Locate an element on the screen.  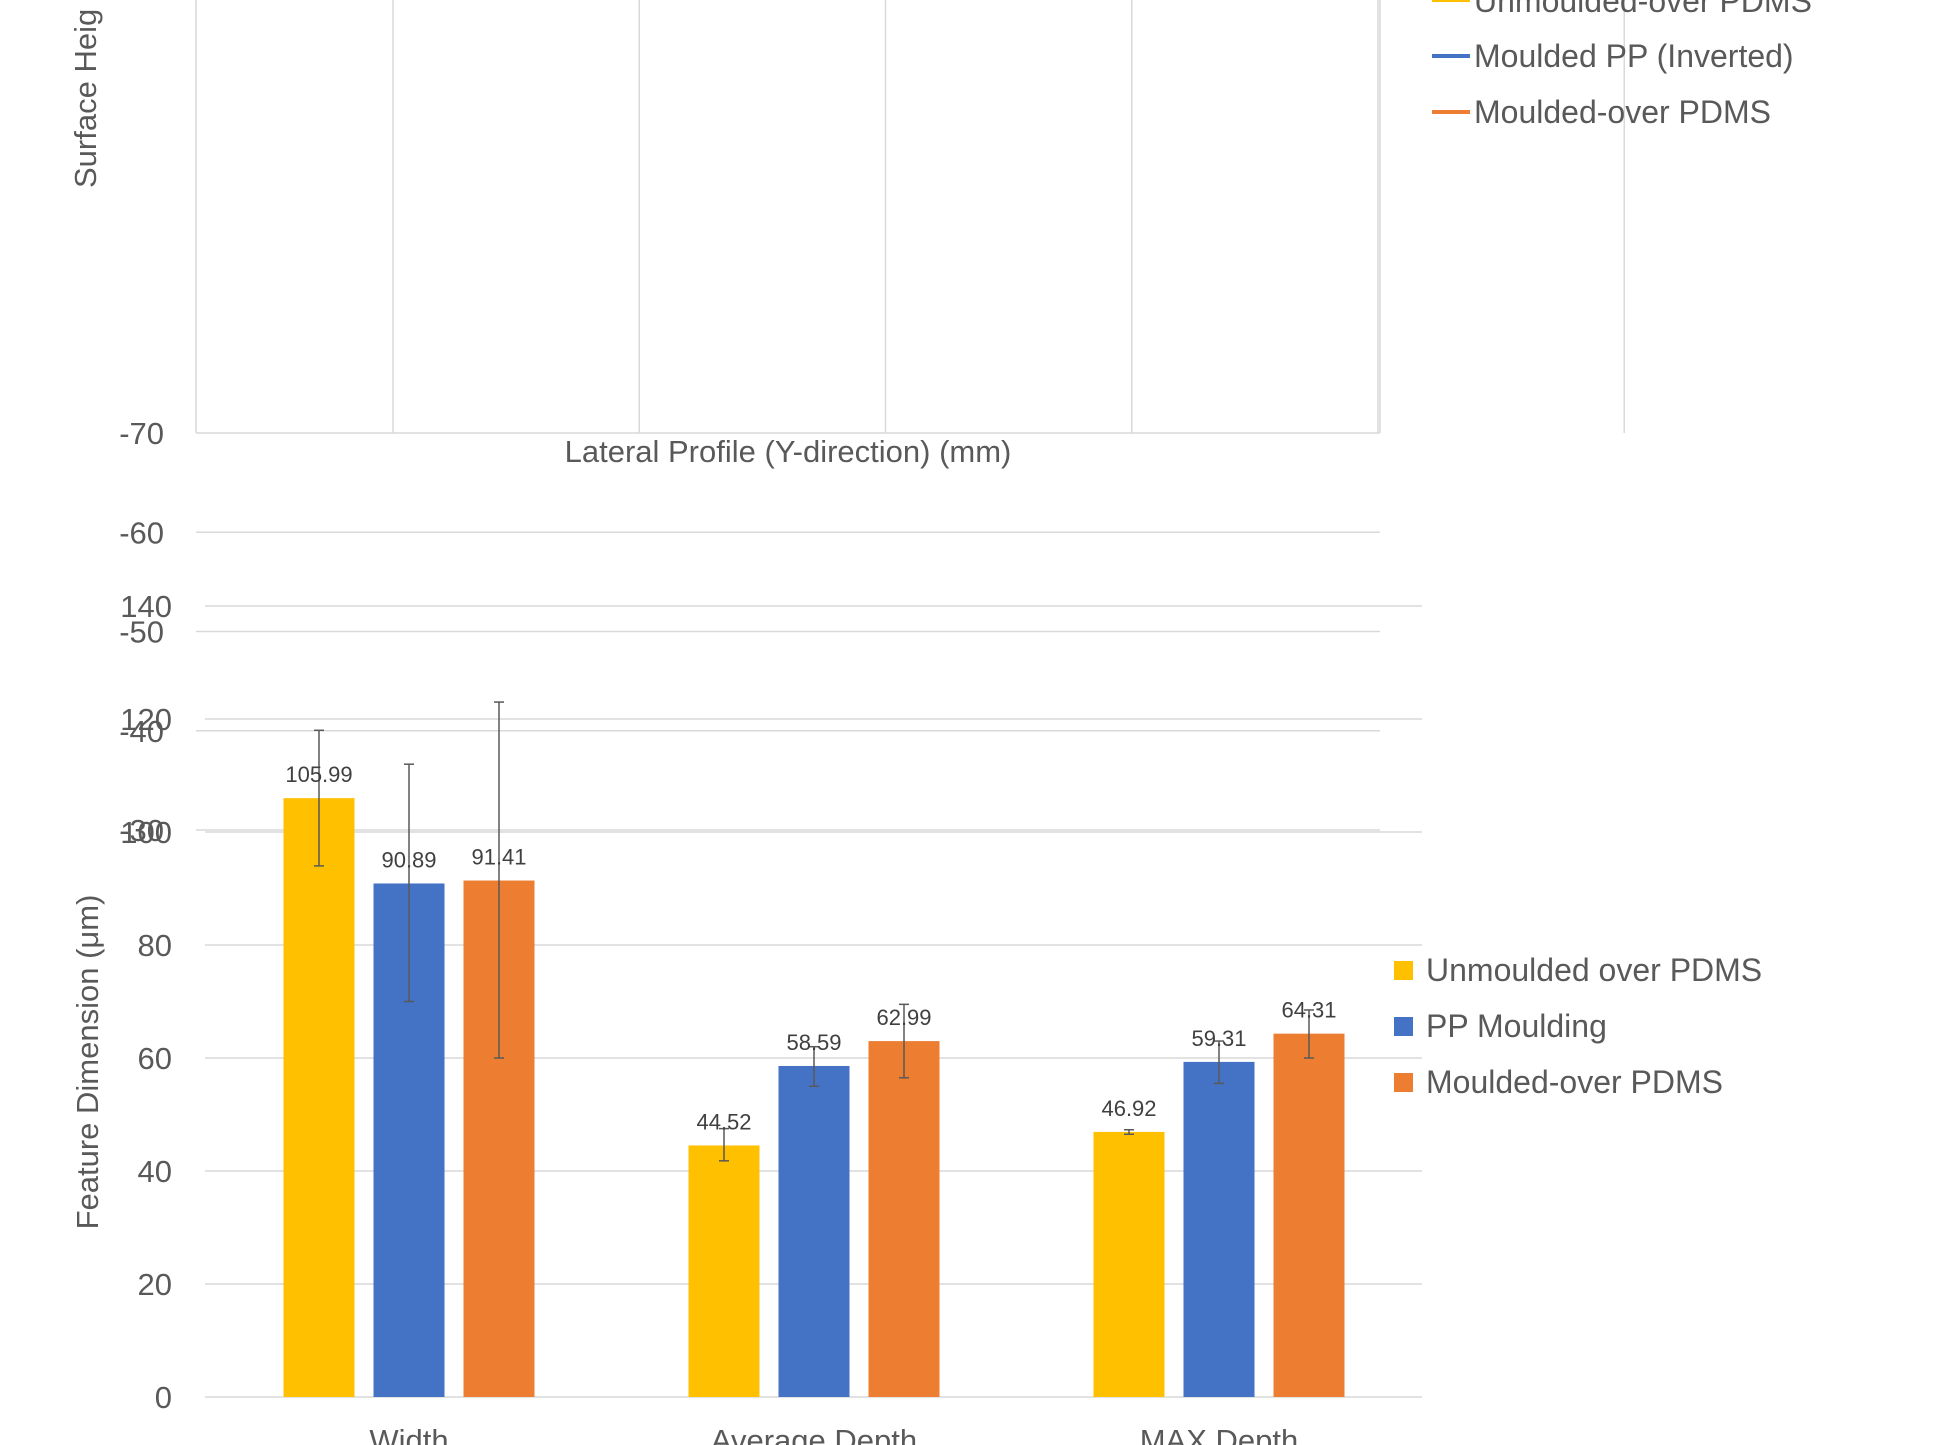
y-tick-label: -30 is located at coordinates (141, 830).